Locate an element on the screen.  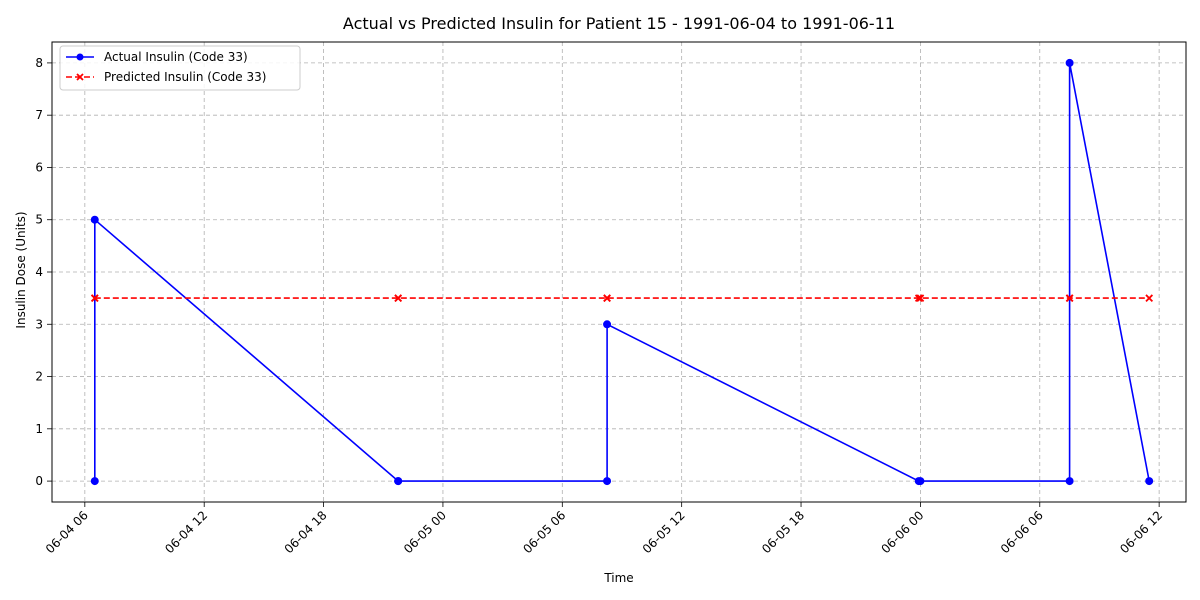
series-predicted-insulin is located at coordinates (622, 298).